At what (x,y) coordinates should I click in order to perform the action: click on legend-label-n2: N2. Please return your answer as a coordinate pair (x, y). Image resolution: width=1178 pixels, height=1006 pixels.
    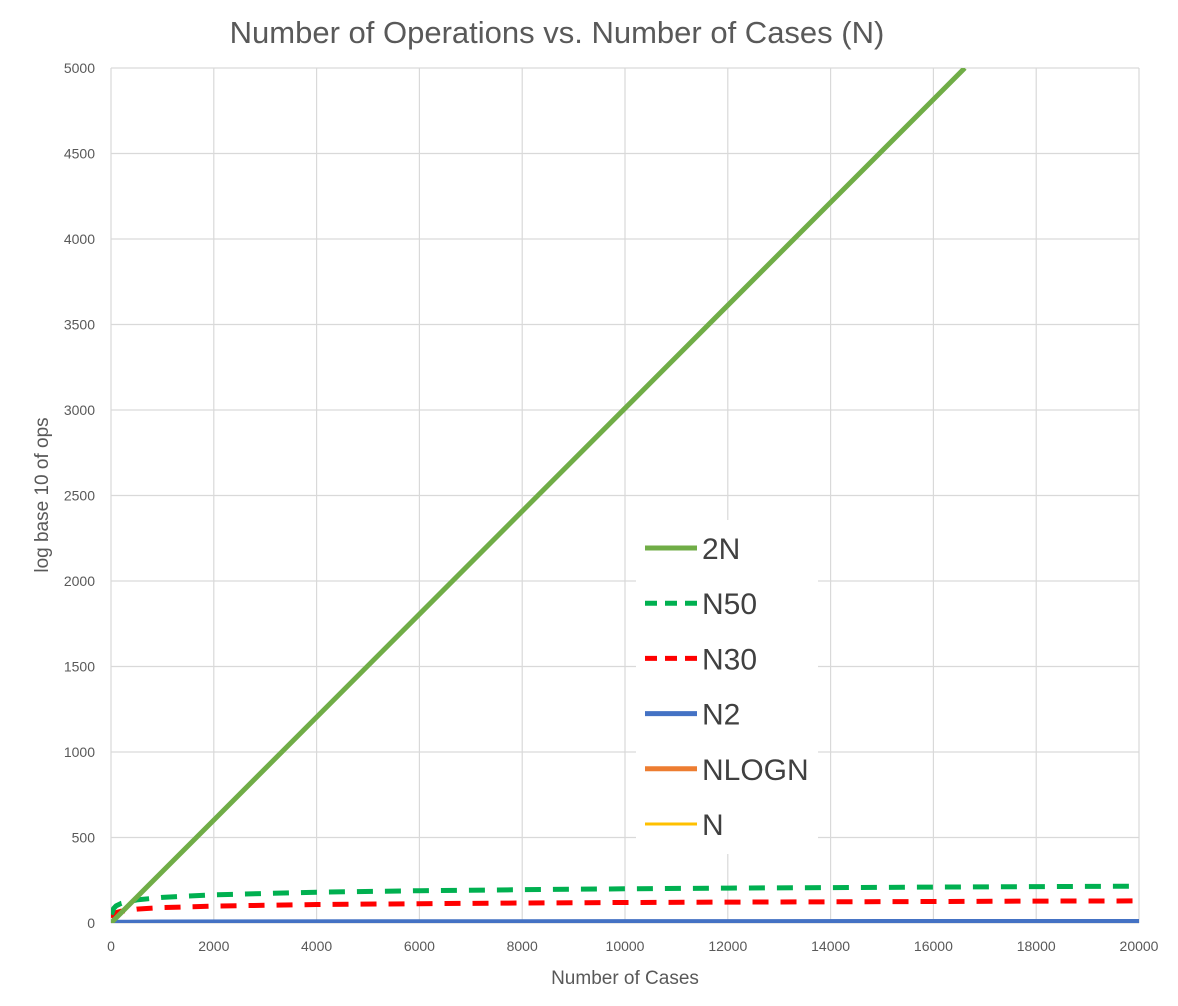
    Looking at the image, I should click on (721, 715).